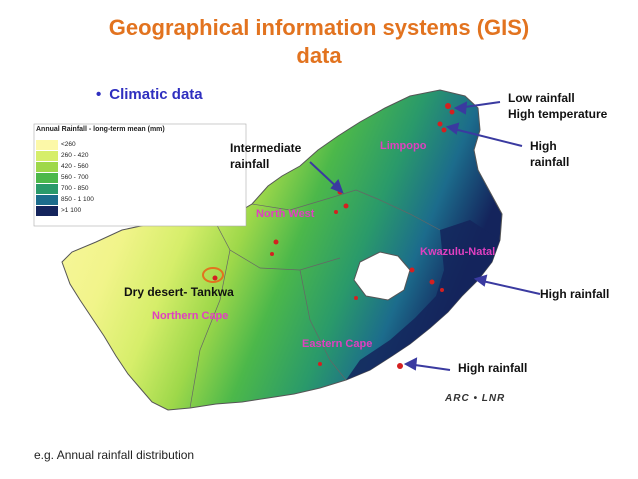 The image size is (638, 479). I want to click on label-low-rainfall: Low rainfall High temperature, so click(557, 106).